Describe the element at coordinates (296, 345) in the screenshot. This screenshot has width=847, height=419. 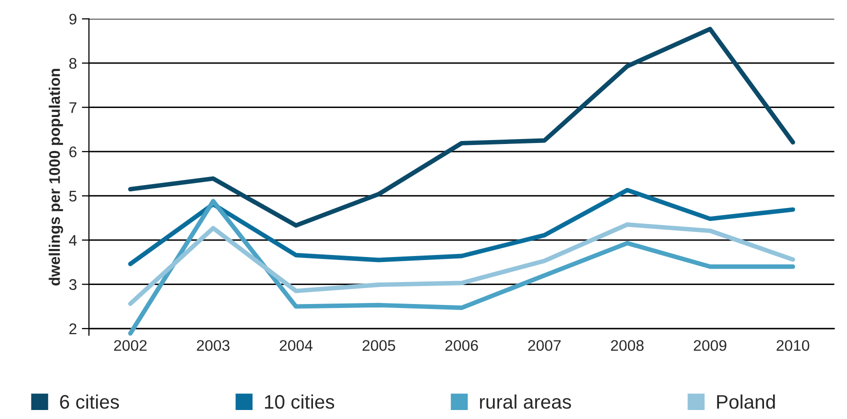
I see `x-tick-label: 2004` at that location.